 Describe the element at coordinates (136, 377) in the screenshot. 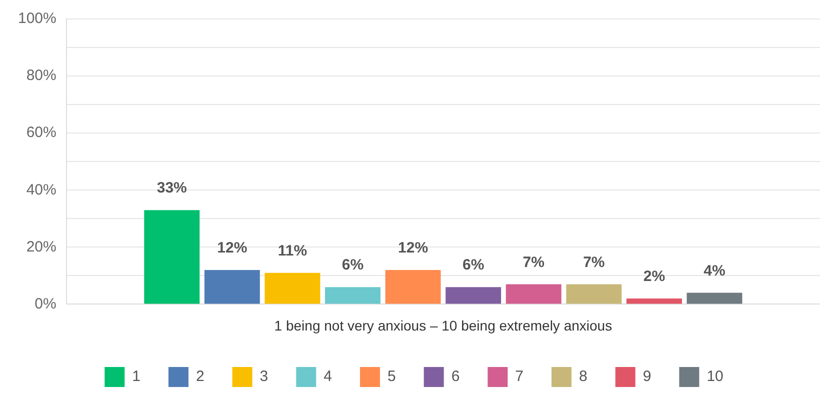

I see `legend-label: 1` at that location.